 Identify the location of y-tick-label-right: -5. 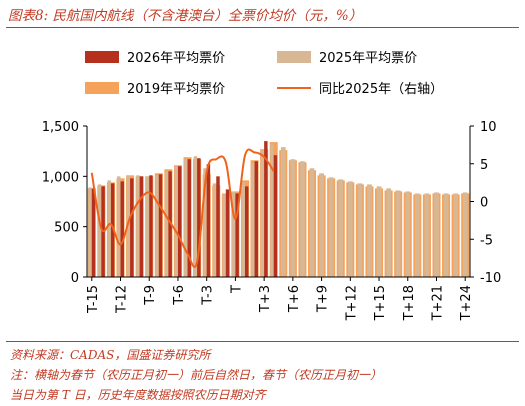
(486, 240).